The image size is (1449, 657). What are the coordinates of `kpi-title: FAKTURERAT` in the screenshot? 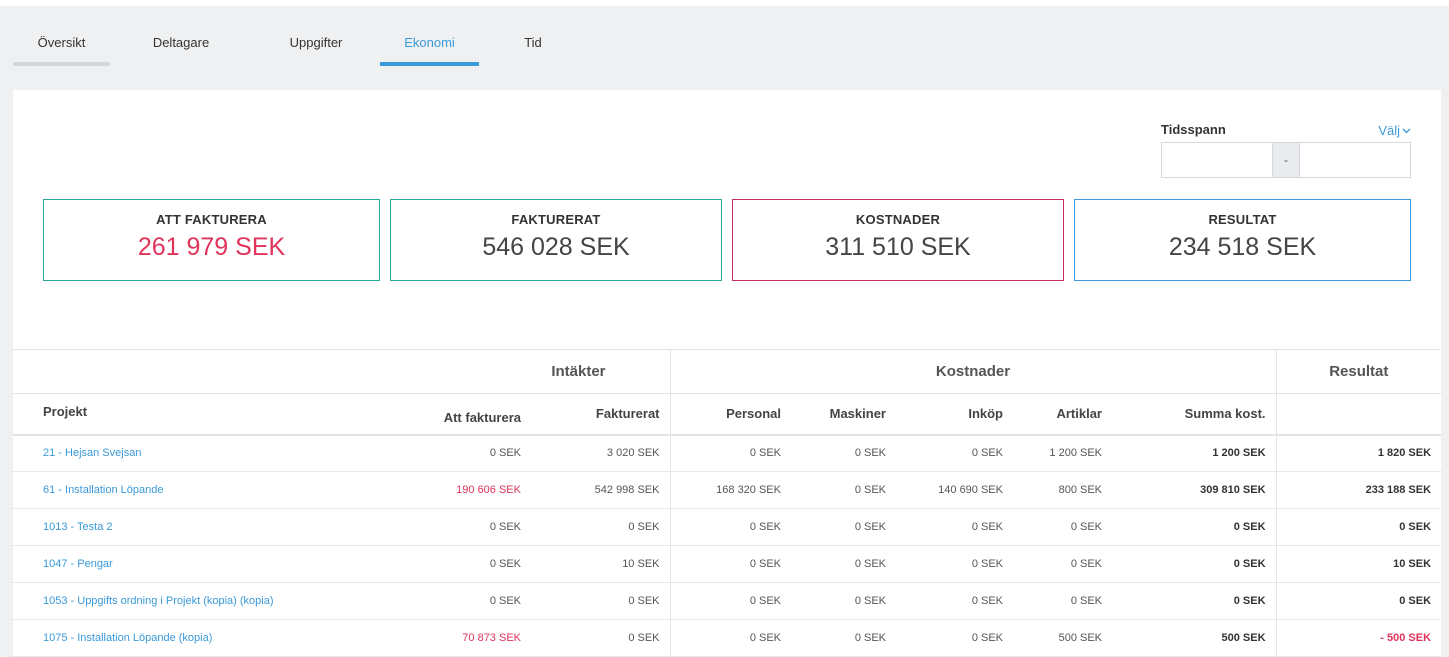 It's located at (556, 219).